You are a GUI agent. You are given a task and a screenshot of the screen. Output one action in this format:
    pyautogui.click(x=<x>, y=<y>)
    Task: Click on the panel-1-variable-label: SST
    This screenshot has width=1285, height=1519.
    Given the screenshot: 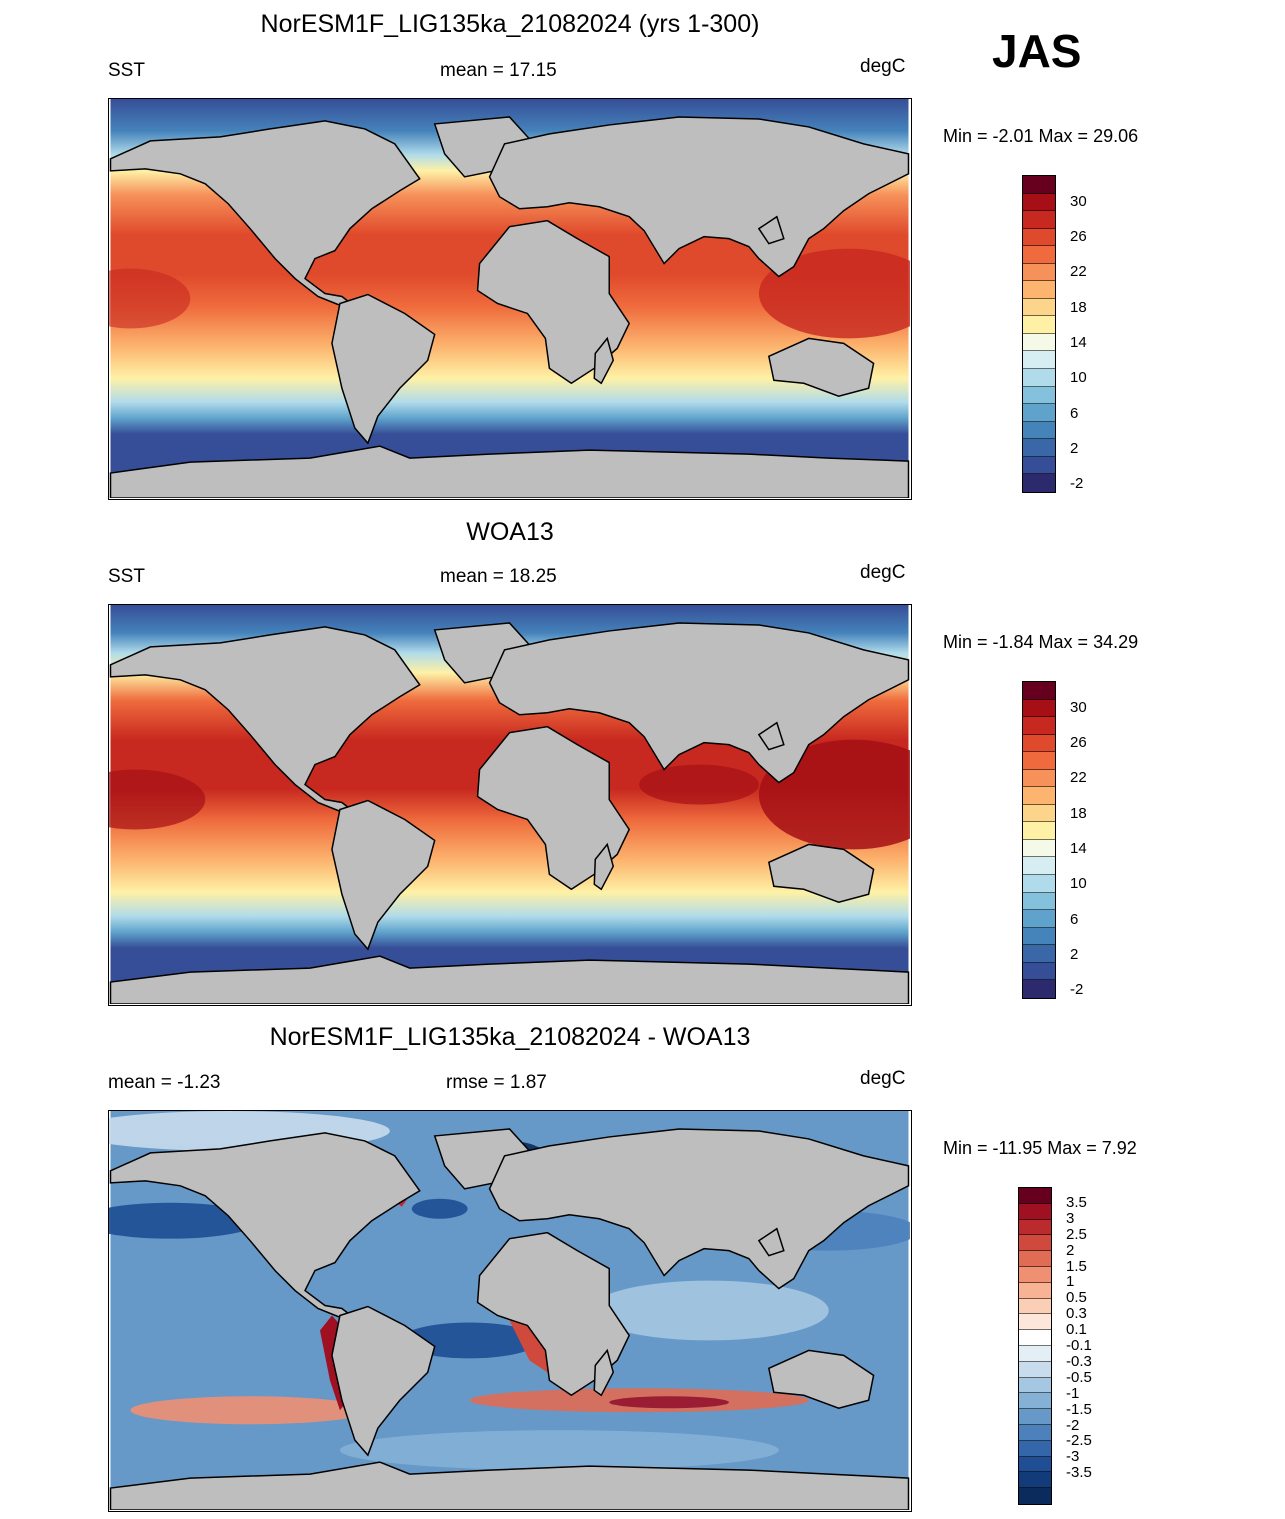 What is the action you would take?
    pyautogui.click(x=126, y=70)
    